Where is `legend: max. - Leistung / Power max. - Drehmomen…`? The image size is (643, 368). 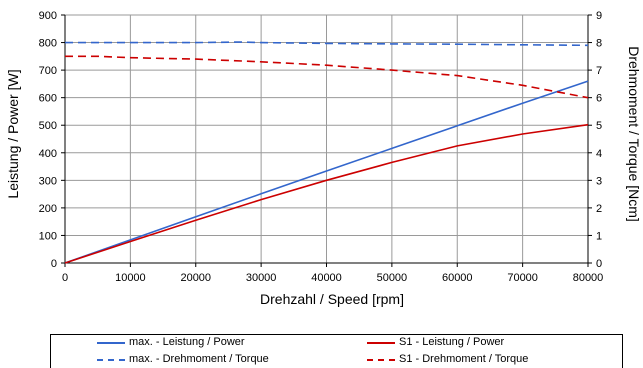
legend: max. - Leistung / Power max. - Drehmomen… is located at coordinates (336, 351).